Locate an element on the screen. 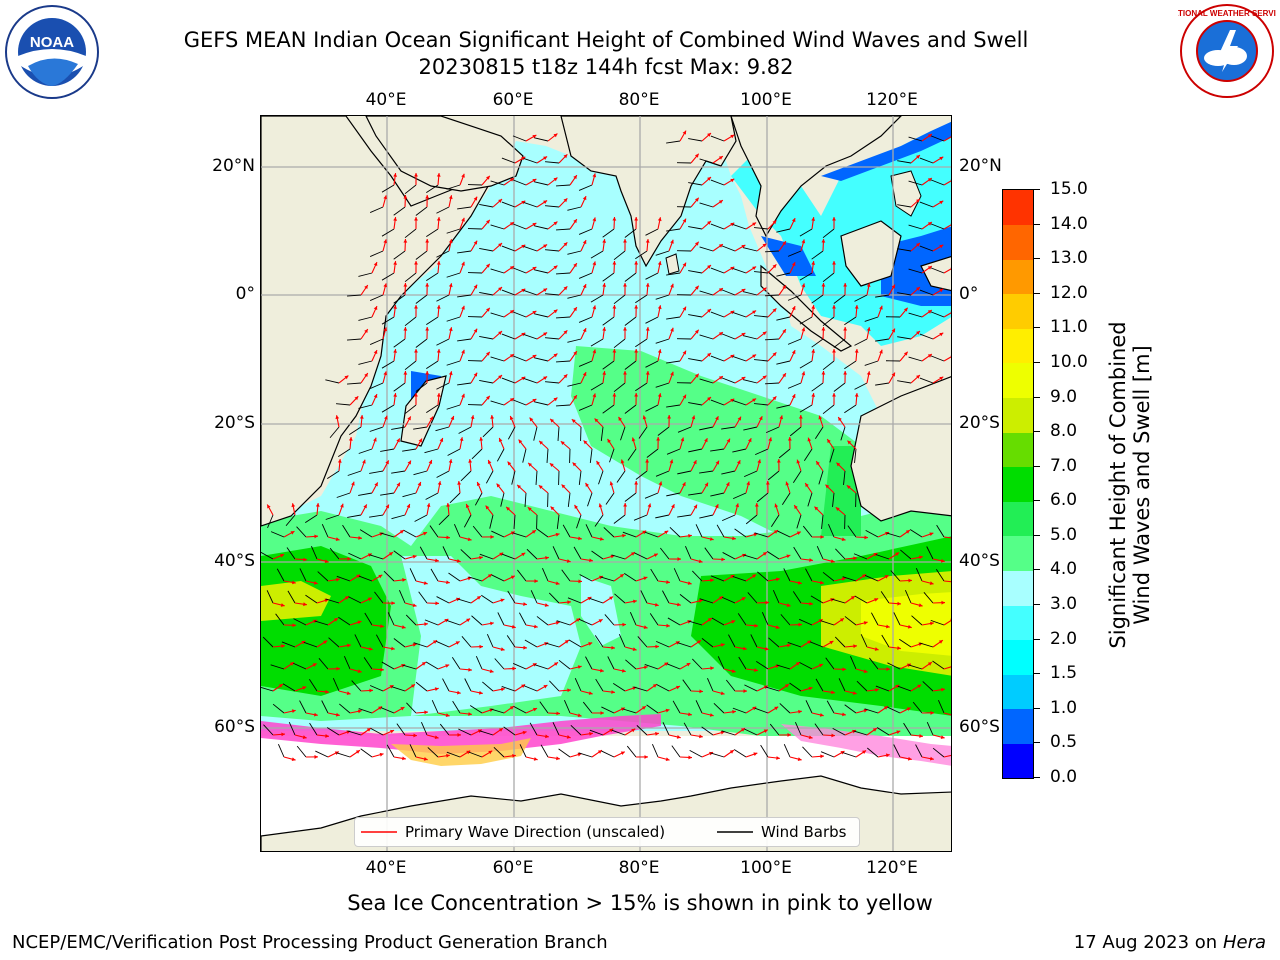 The image size is (1280, 960). colorbar-tick-label: 3.0 is located at coordinates (1064, 604).